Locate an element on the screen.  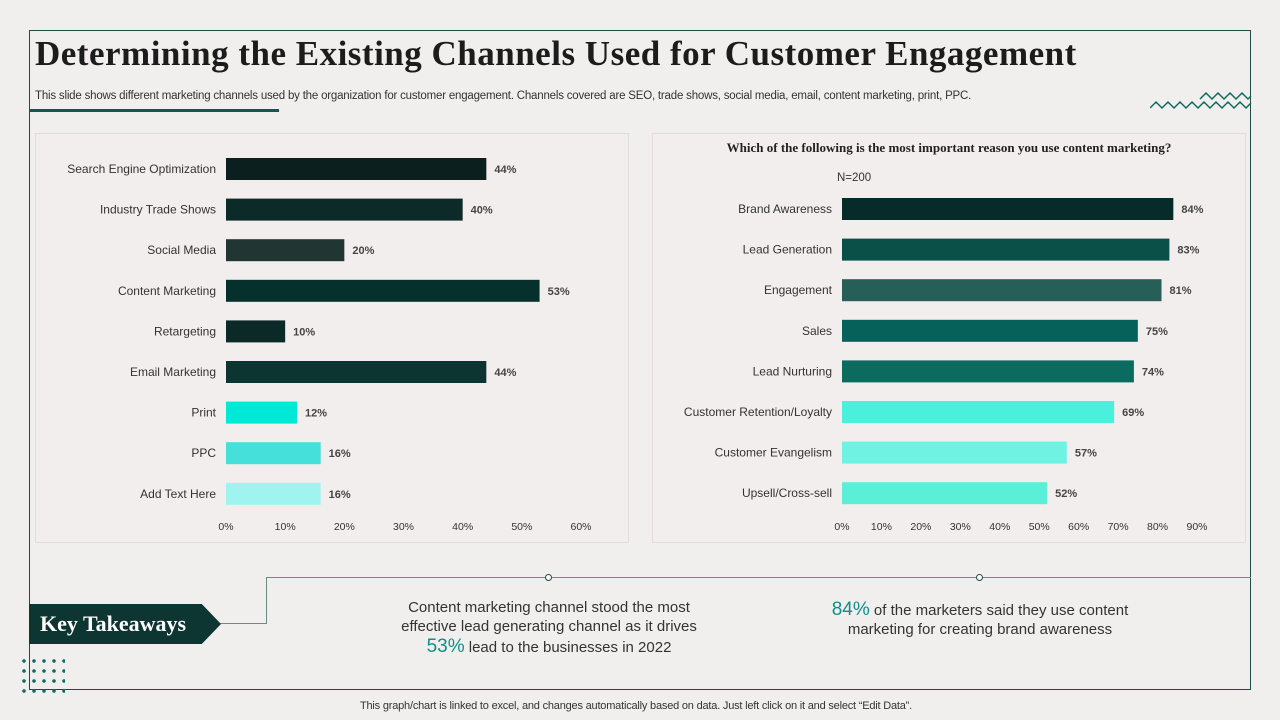
takeaway-1-line3: 53% lead to the businesses in 2022 is located at coordinates (549, 647).